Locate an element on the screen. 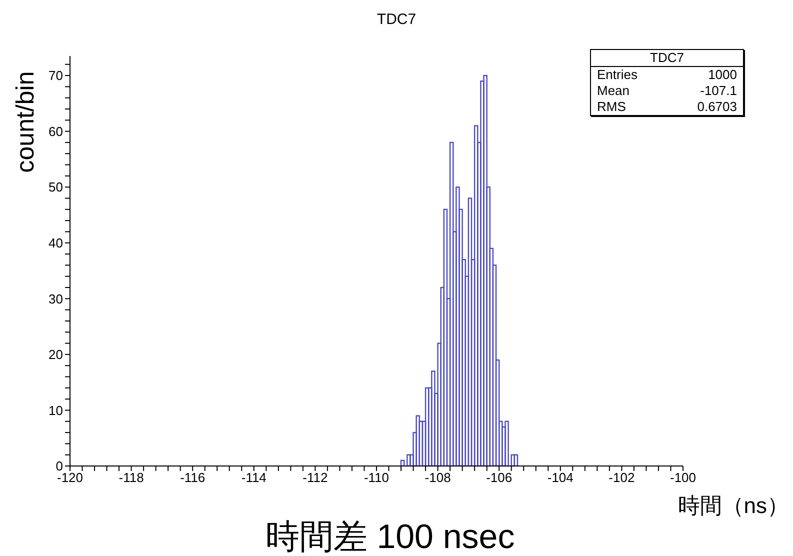 Image resolution: width=793 pixels, height=556 pixels. chart-title: TDC7 is located at coordinates (397, 19).